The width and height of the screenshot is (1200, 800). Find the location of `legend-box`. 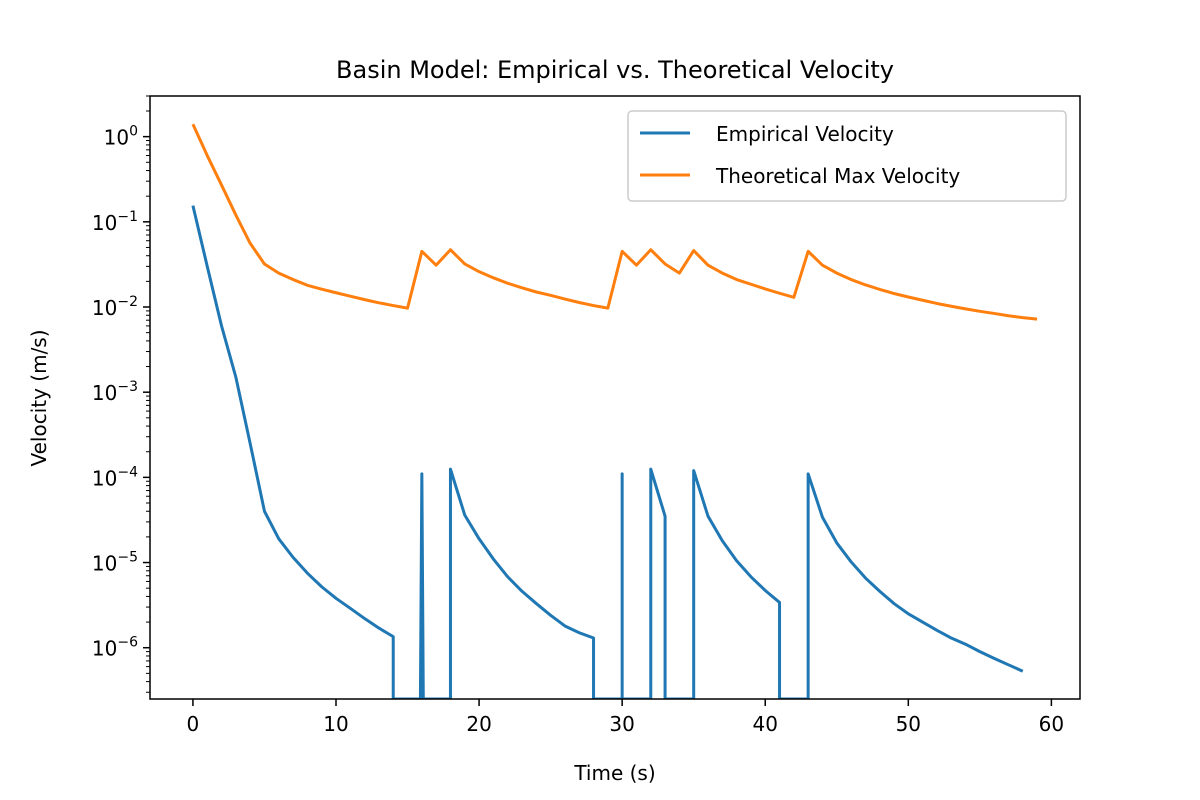

legend-box is located at coordinates (847, 156).